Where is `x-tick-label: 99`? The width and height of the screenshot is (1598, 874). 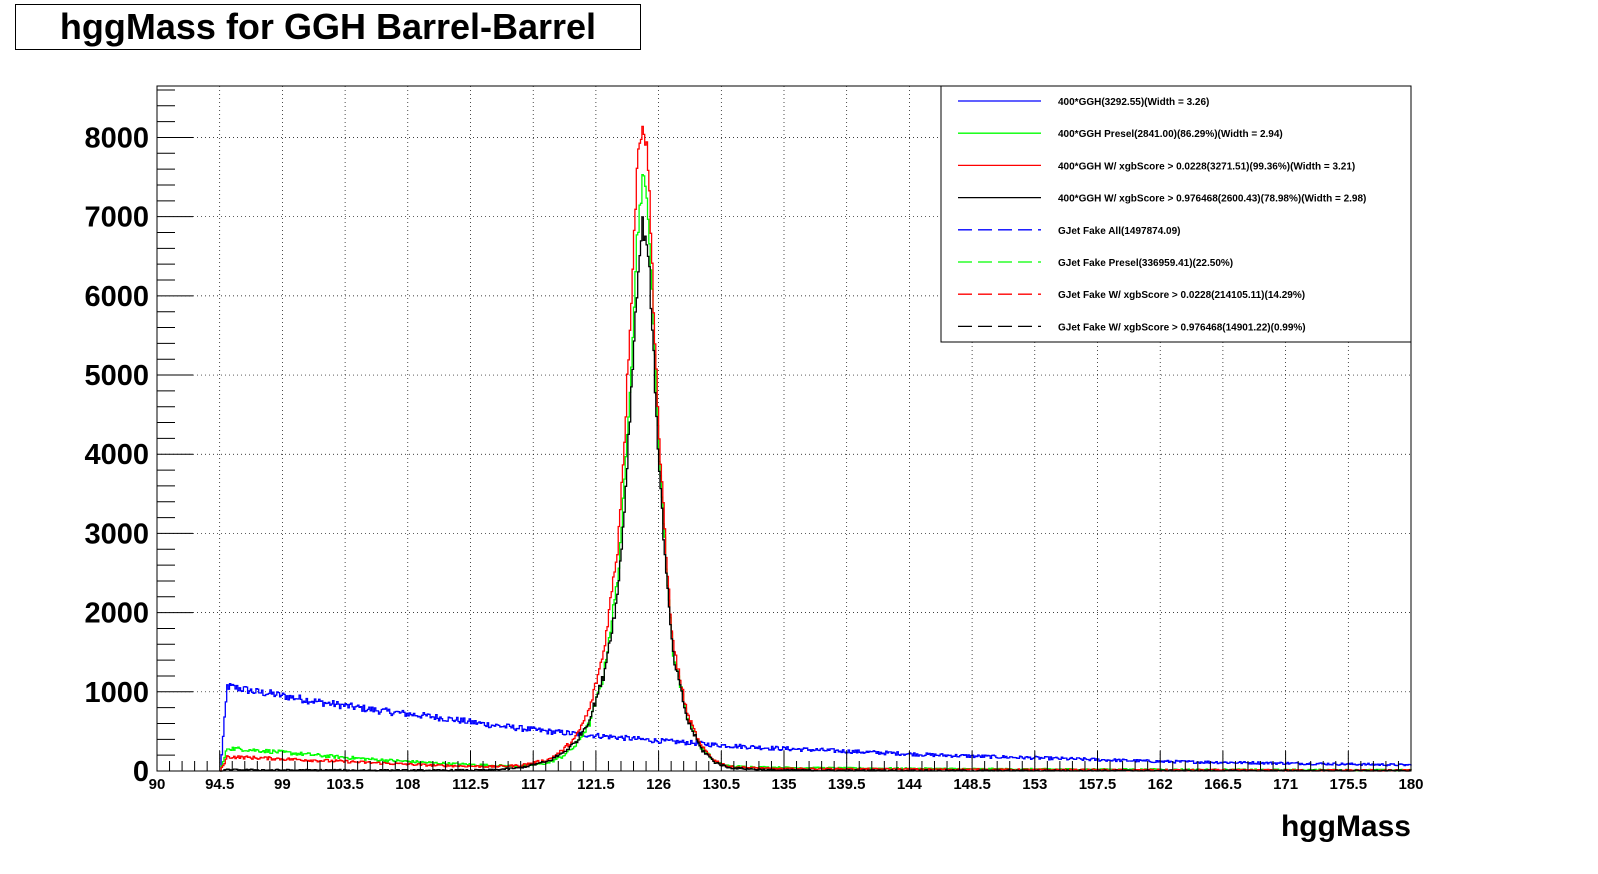
x-tick-label: 99 is located at coordinates (282, 784).